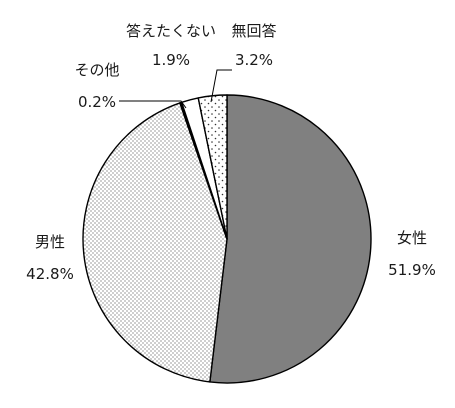 Image resolution: width=455 pixels, height=408 pixels. Describe the element at coordinates (254, 60) in the screenshot. I see `slice-value-4: 3.2%` at that location.